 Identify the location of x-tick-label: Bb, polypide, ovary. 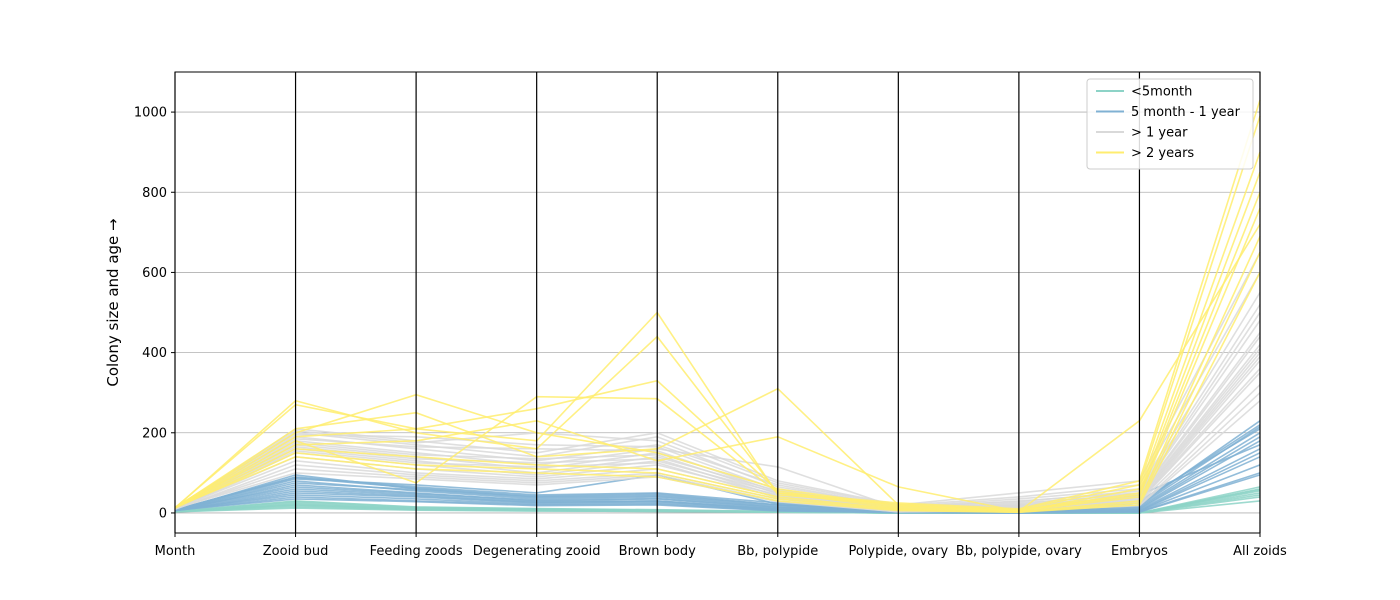
(1019, 551).